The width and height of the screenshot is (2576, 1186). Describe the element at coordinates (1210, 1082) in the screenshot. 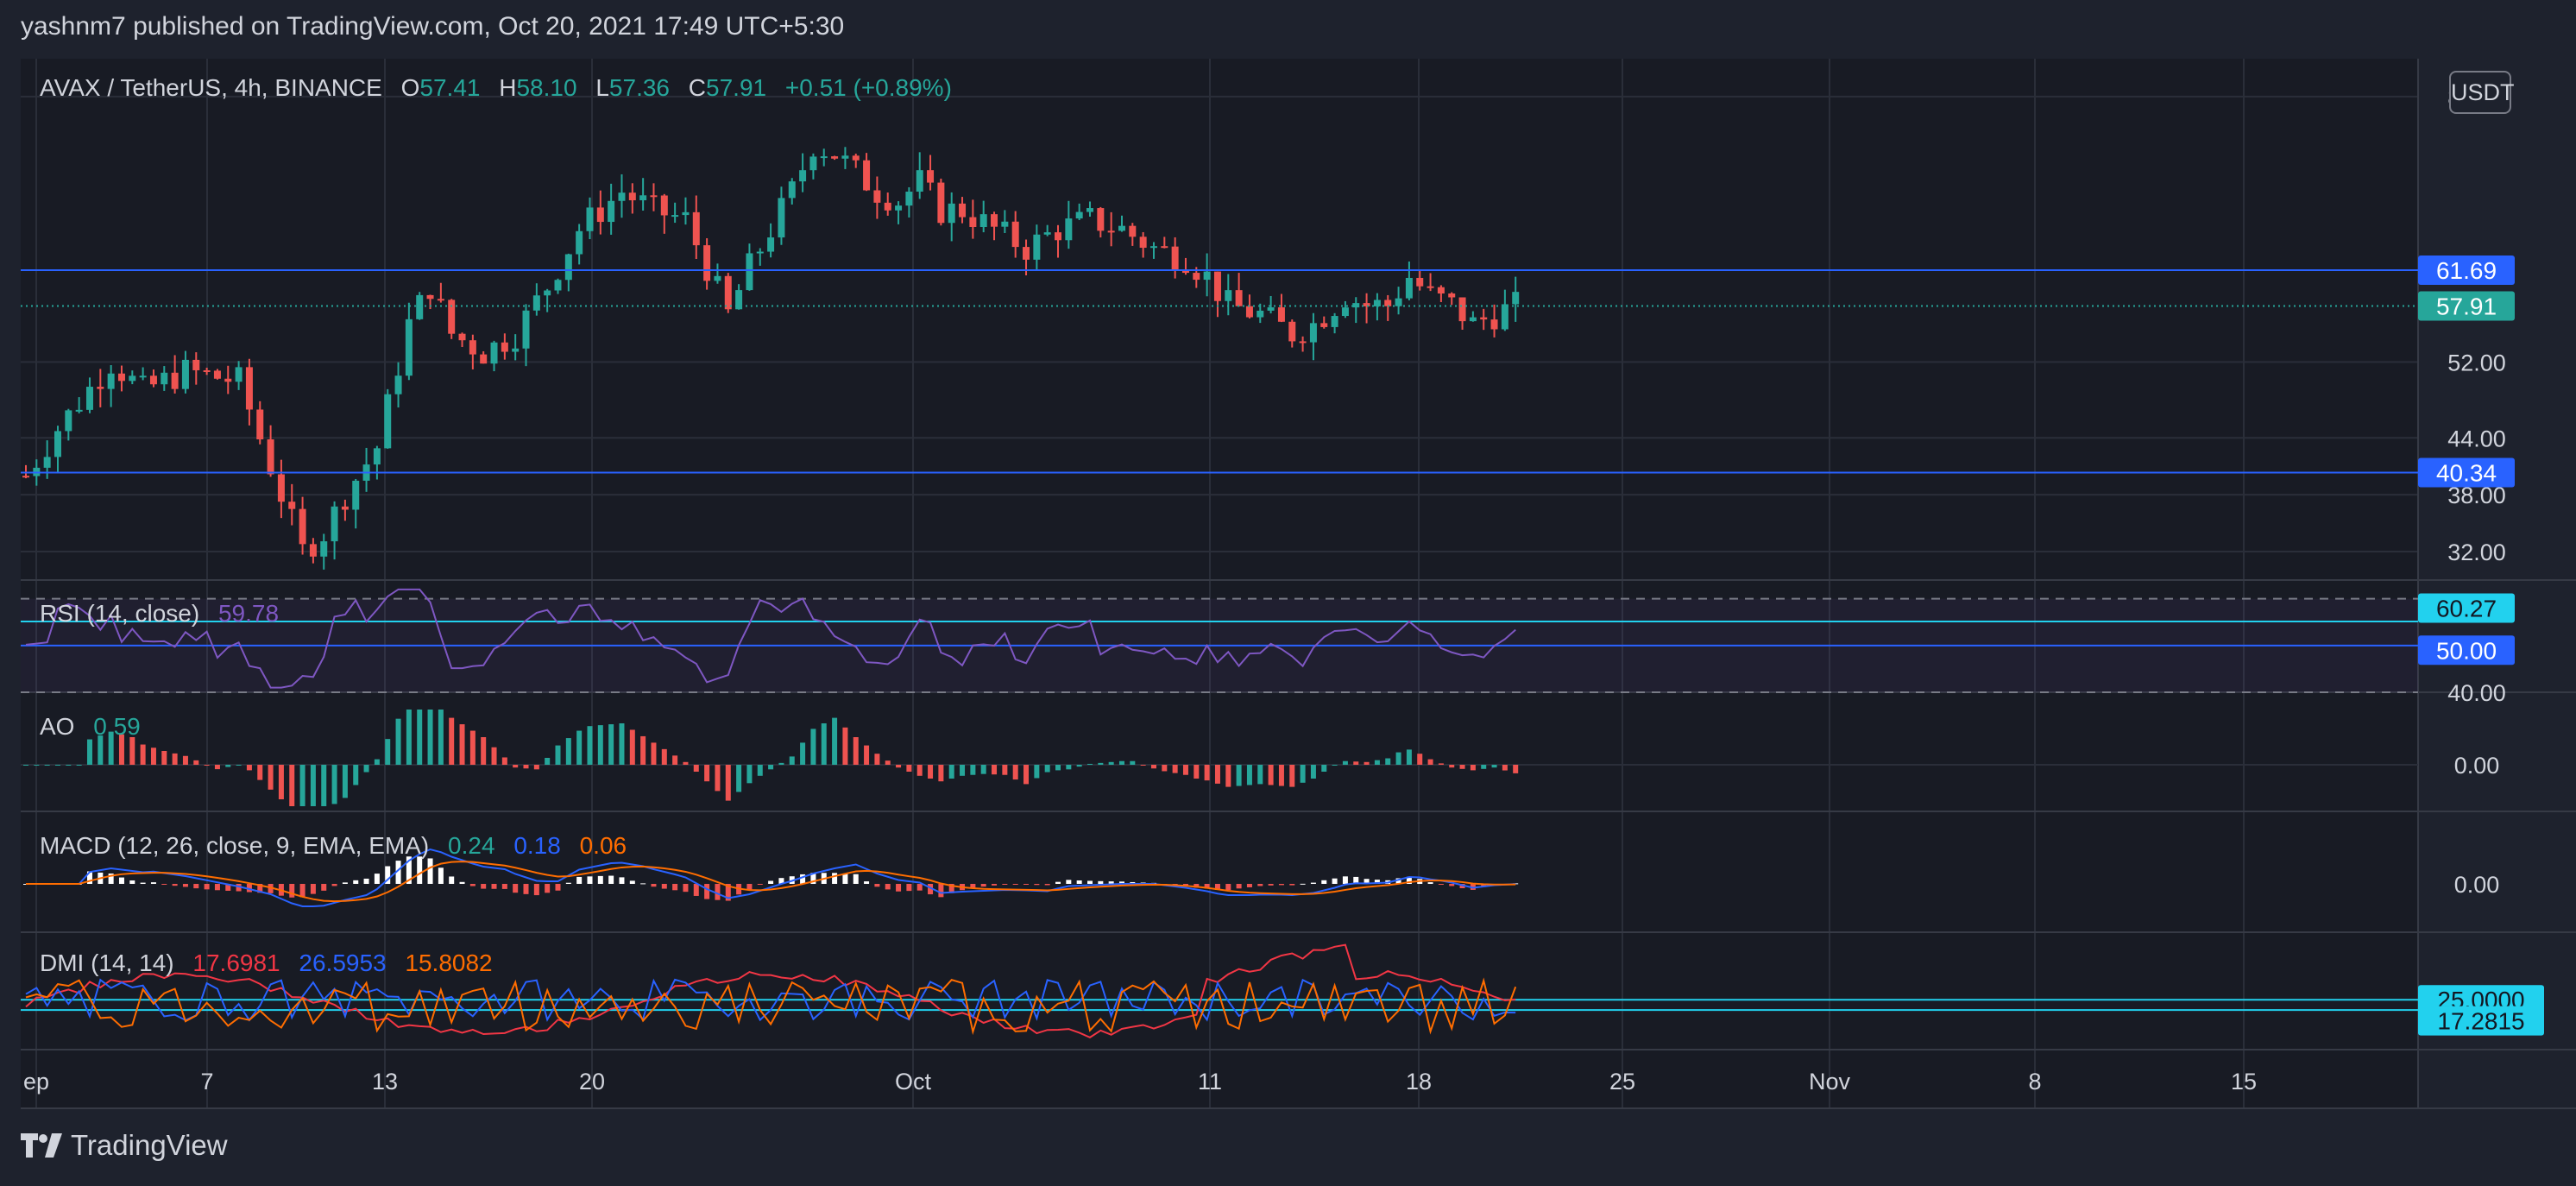

I see `x-tick-5: 11` at that location.